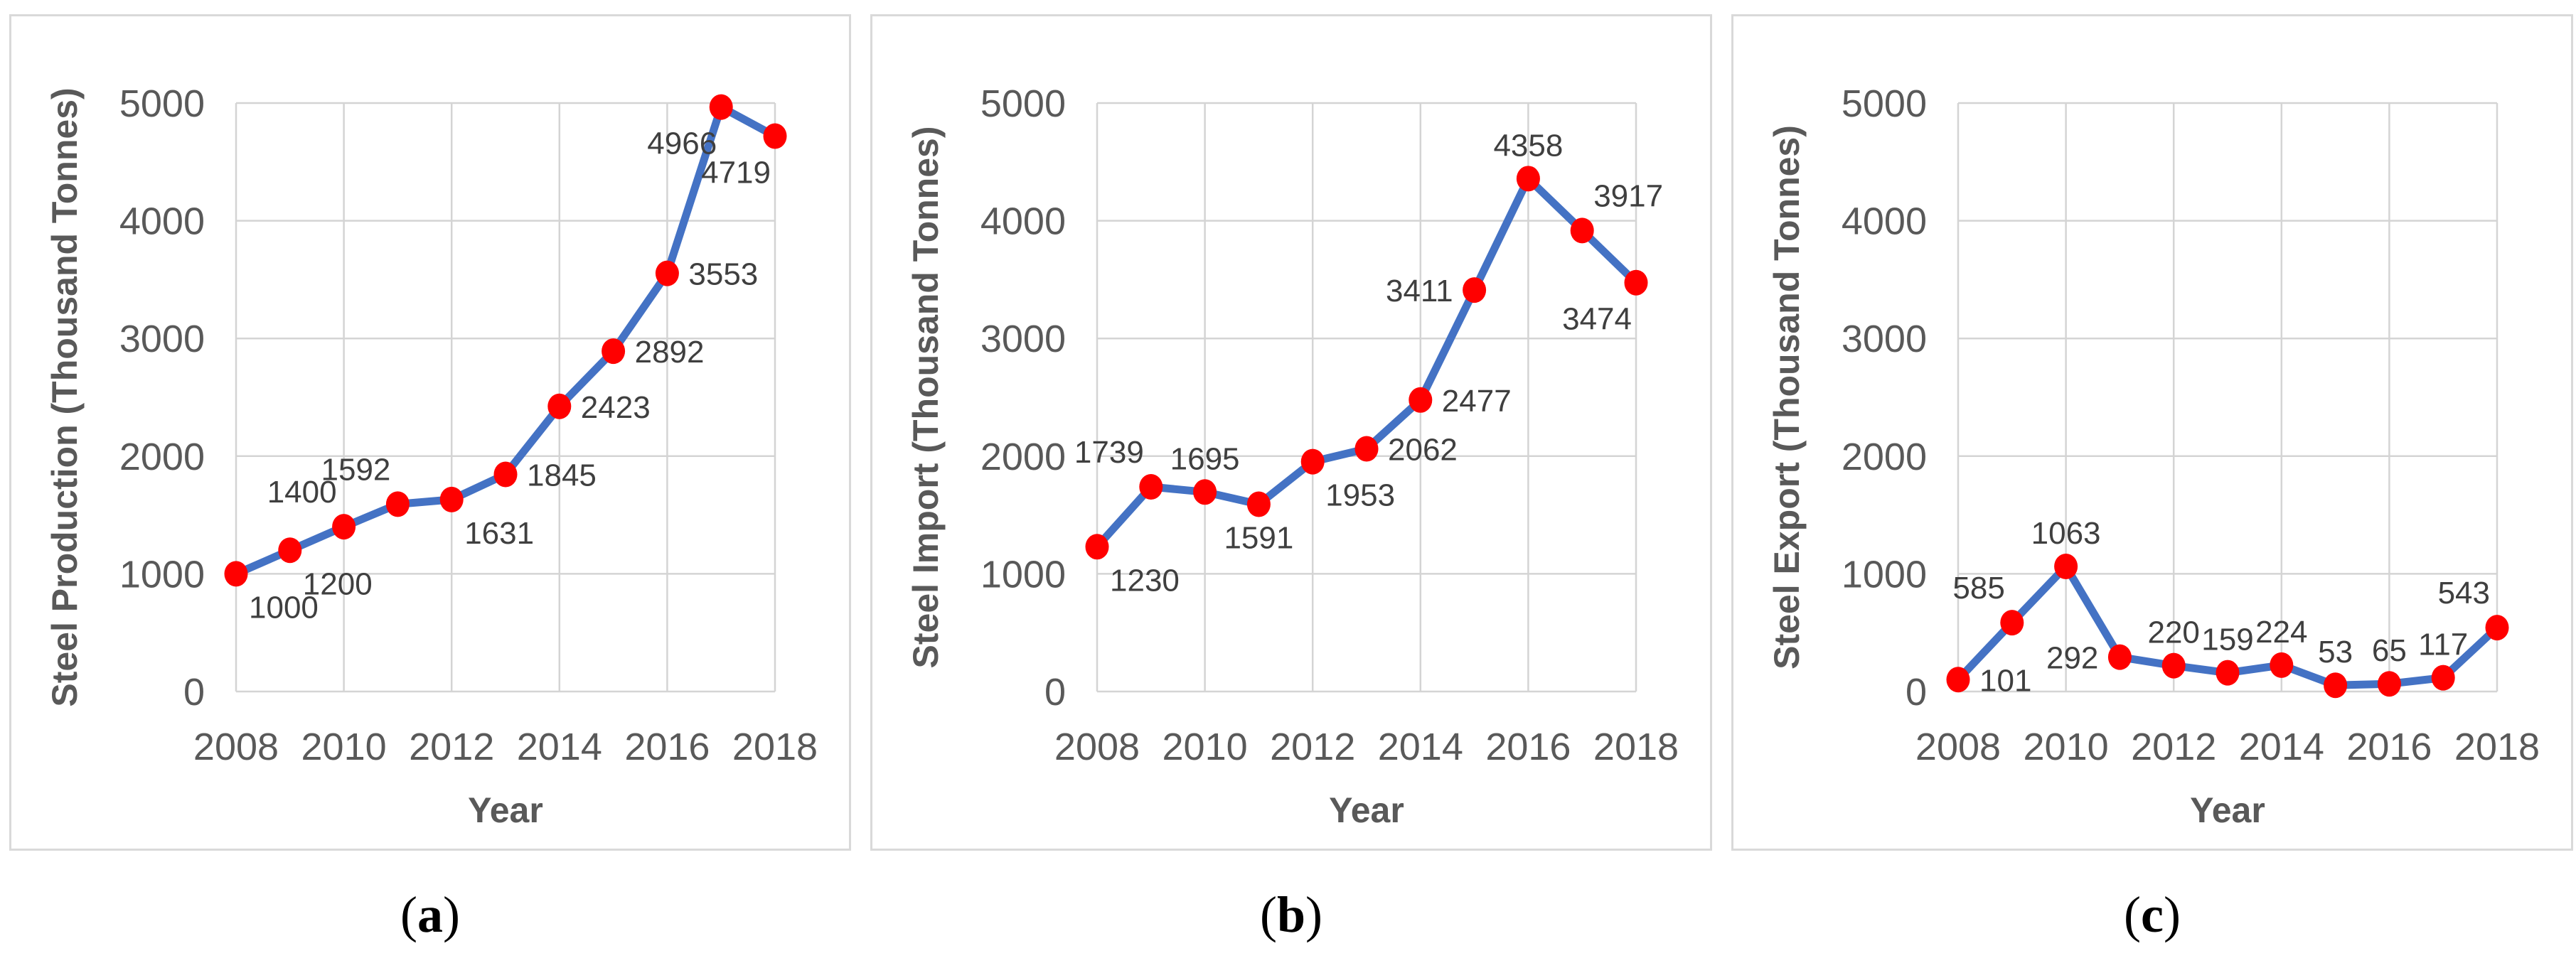 The image size is (2576, 963). Describe the element at coordinates (736, 173) in the screenshot. I see `data-point-label: 4719` at that location.